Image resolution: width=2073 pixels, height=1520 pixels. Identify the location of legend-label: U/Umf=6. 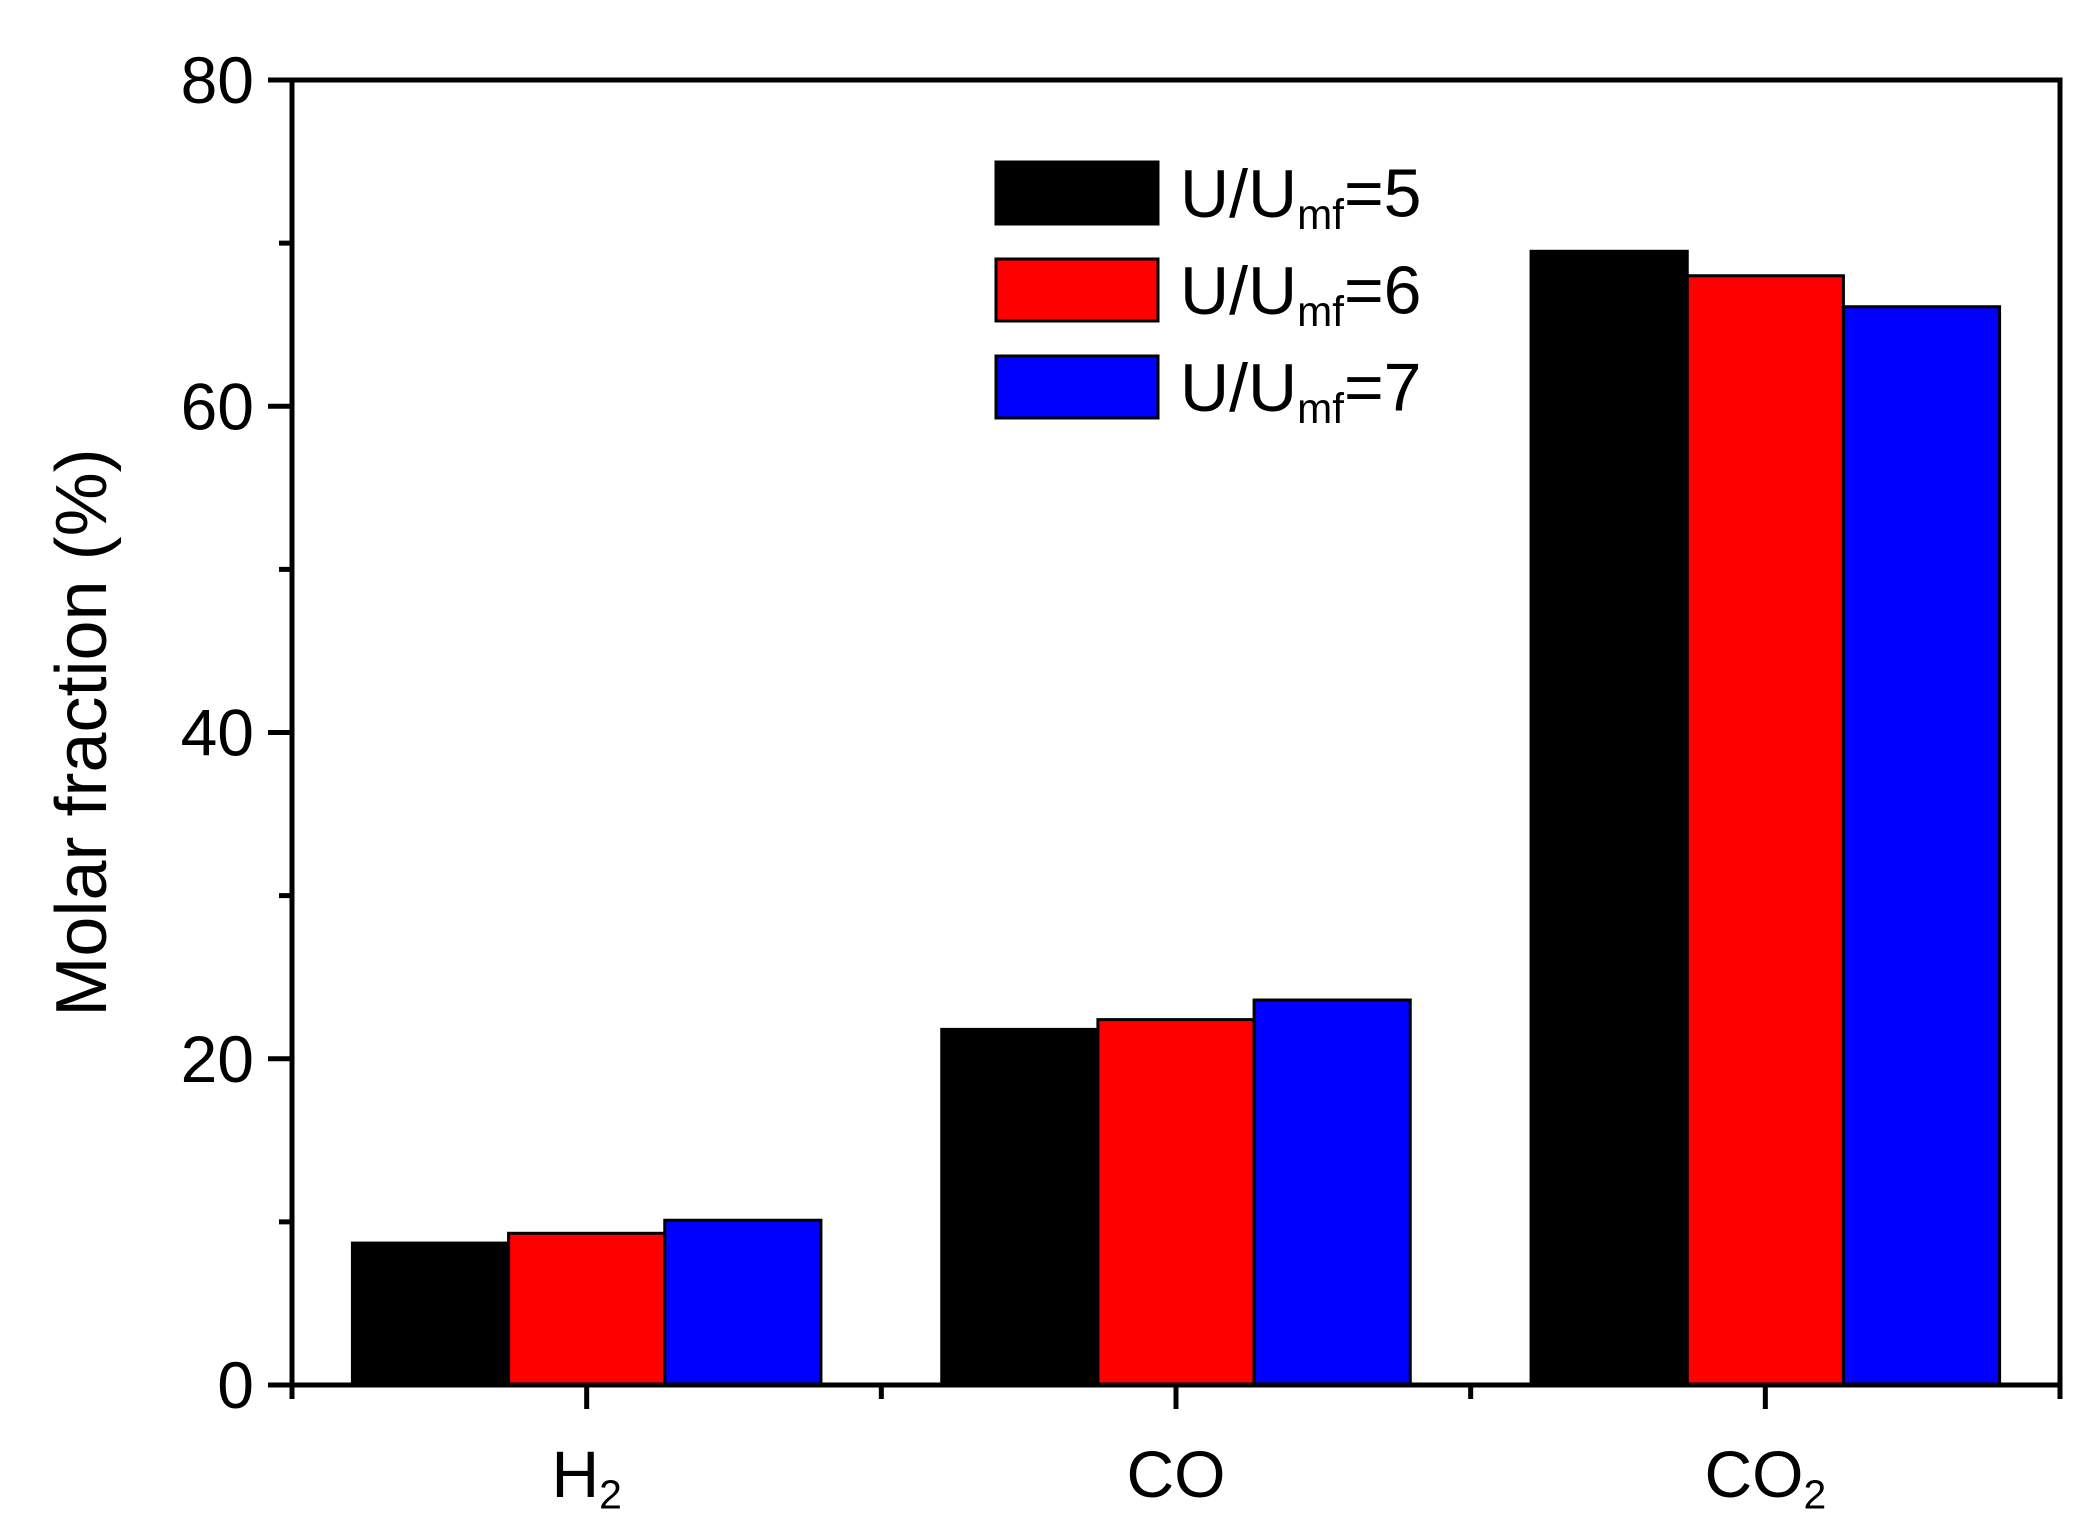
(1300, 294).